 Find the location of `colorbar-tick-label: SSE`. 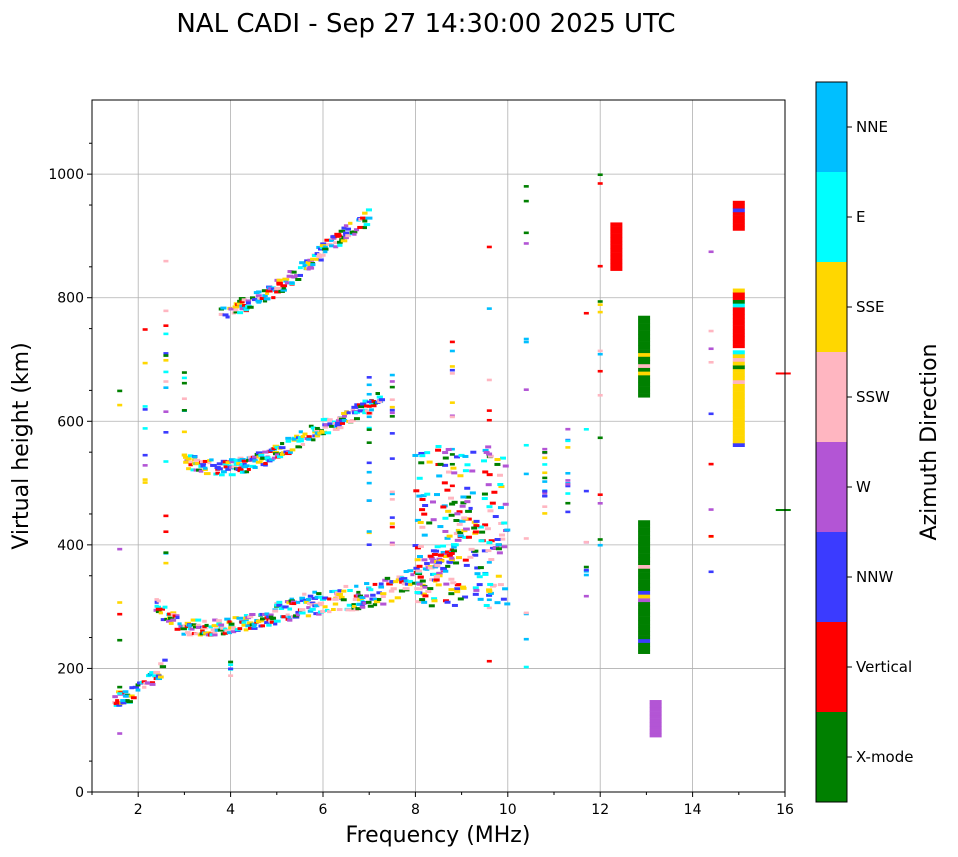

colorbar-tick-label: SSE is located at coordinates (870, 307).